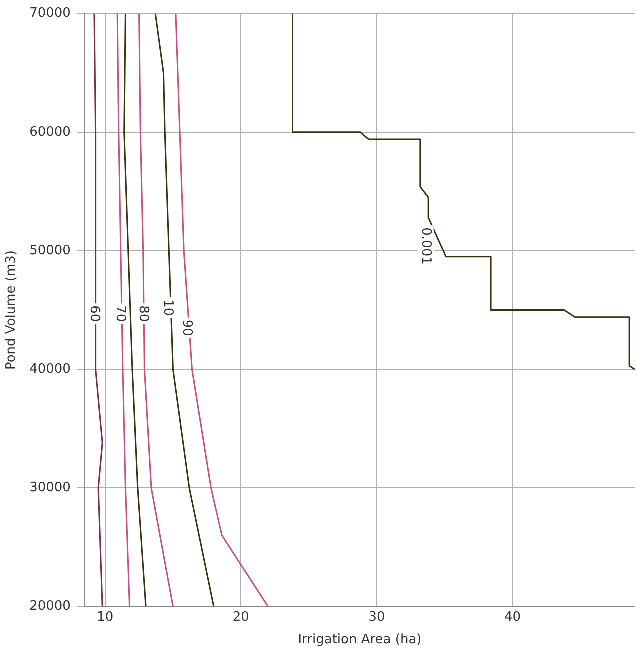  Describe the element at coordinates (377, 617) in the screenshot. I see `x-tick-label: 30` at that location.